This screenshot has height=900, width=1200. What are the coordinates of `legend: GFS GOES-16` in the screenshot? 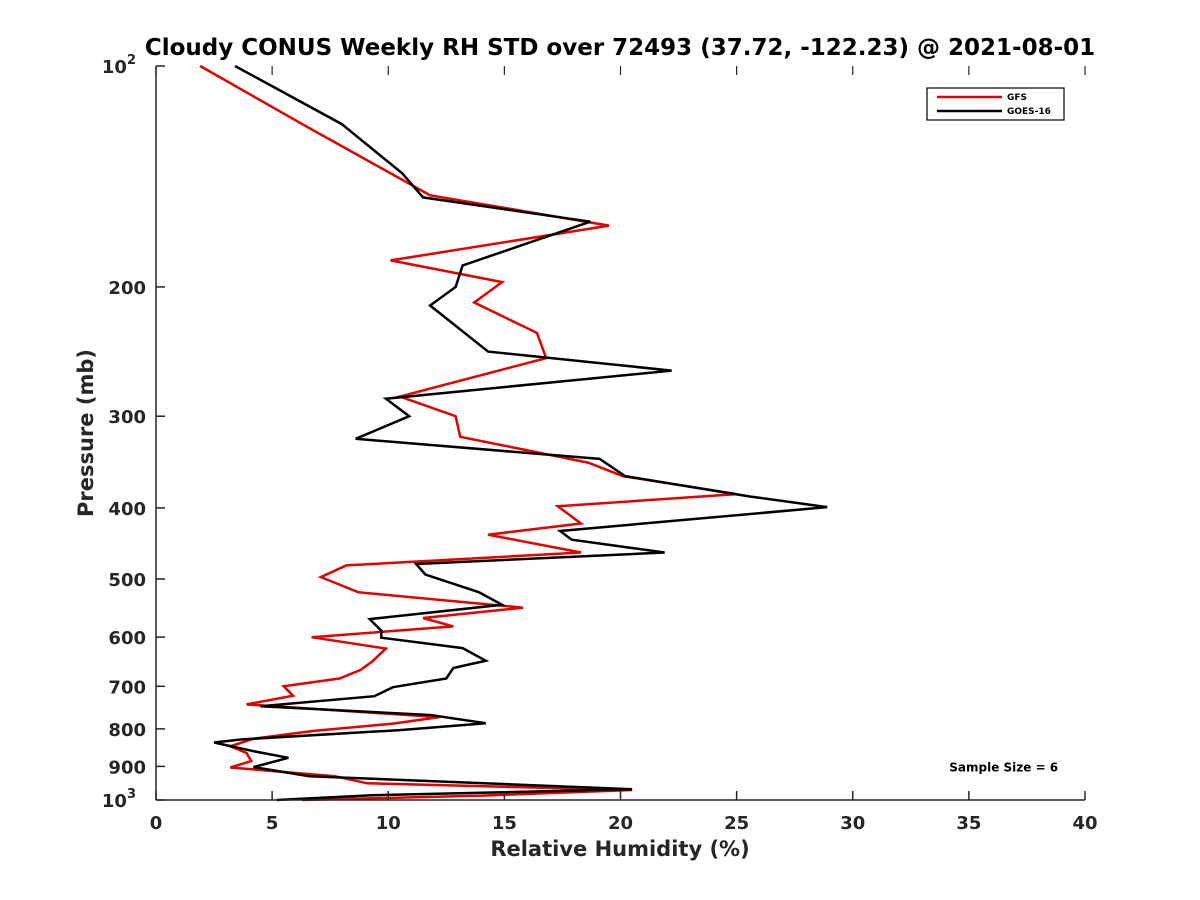 It's located at (995, 104).